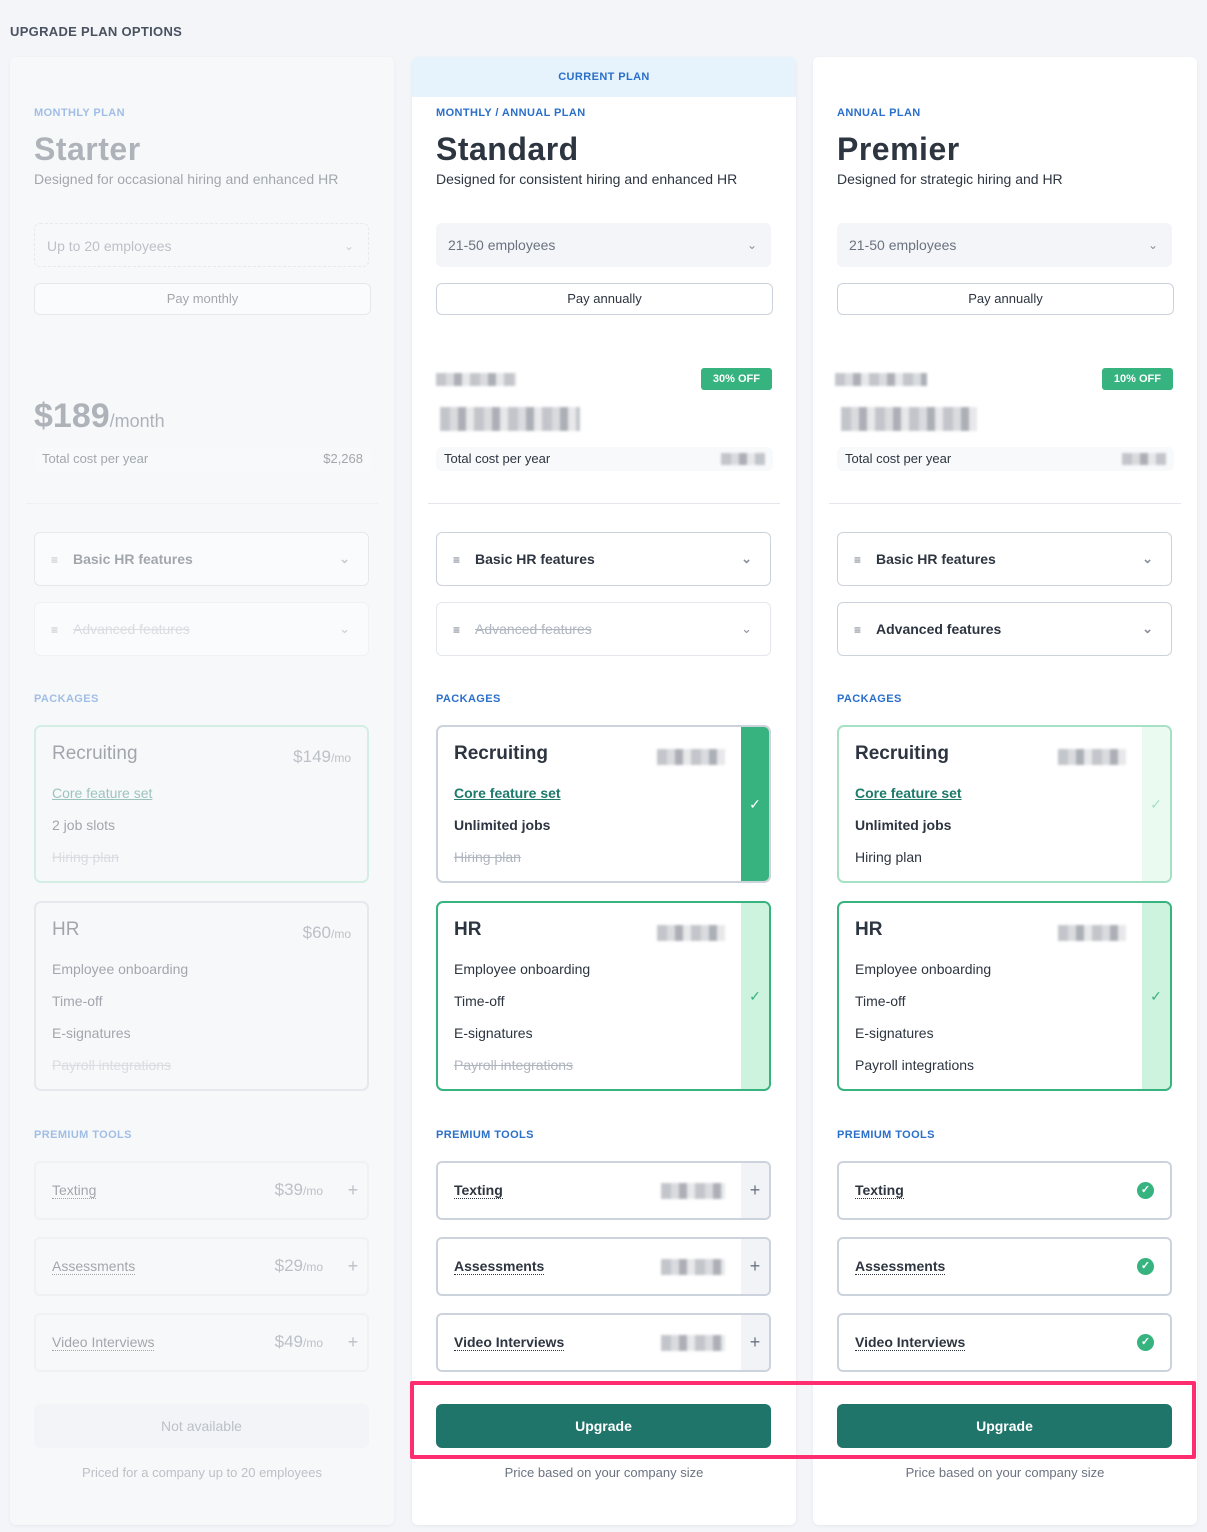 The width and height of the screenshot is (1207, 1532). I want to click on package-name: HR, so click(869, 929).